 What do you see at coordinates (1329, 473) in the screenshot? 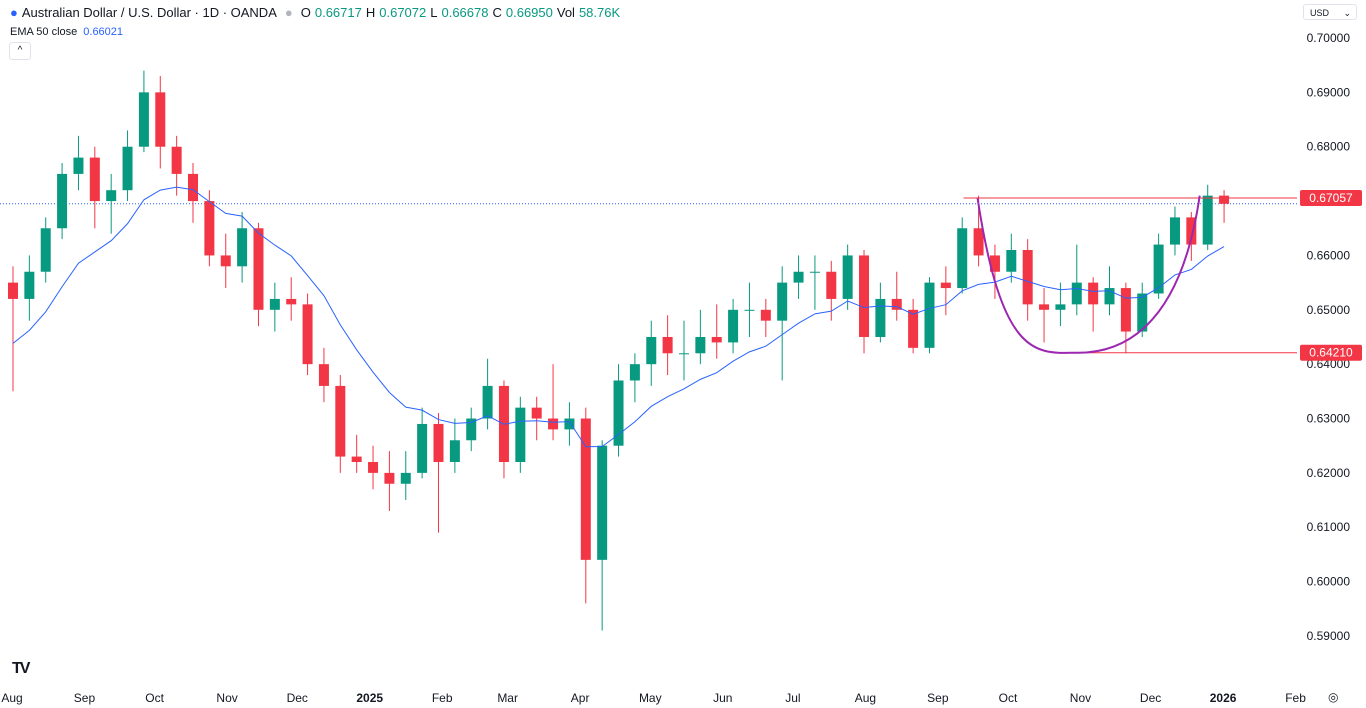
I see `y-tick-label: 0.62000` at bounding box center [1329, 473].